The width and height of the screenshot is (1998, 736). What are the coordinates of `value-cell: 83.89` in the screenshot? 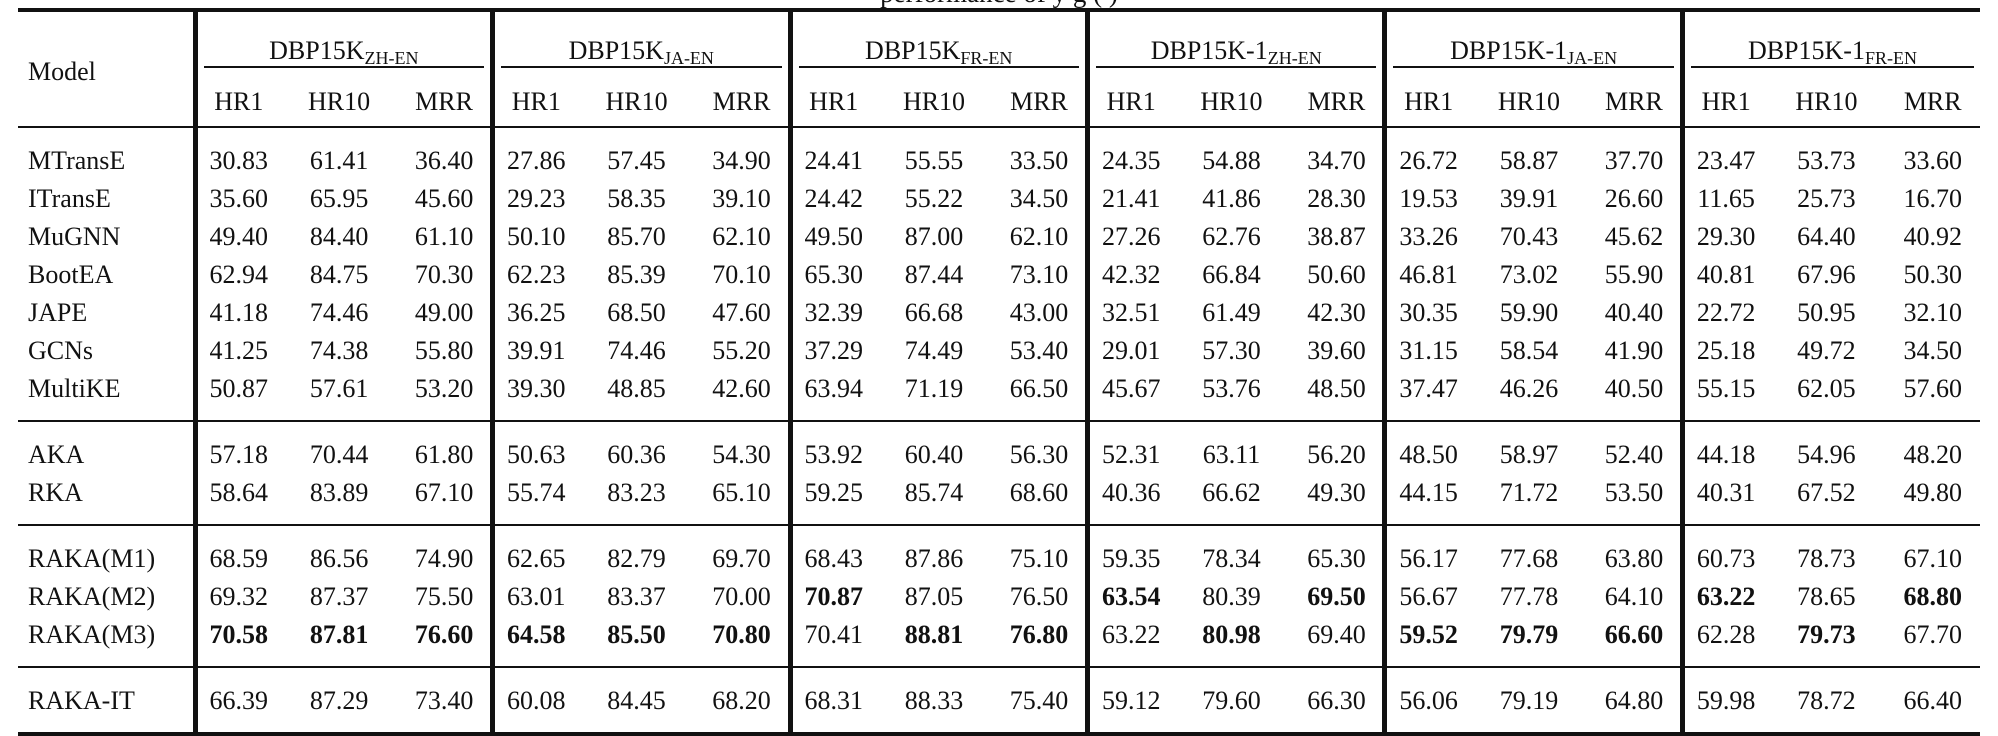 It's located at (339, 492).